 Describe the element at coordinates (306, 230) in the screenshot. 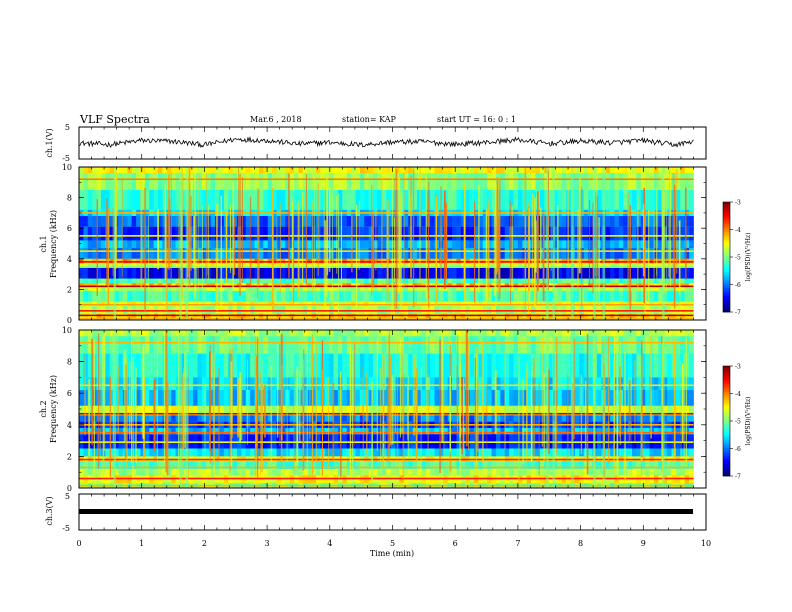

I see `spectrogram-streak` at that location.